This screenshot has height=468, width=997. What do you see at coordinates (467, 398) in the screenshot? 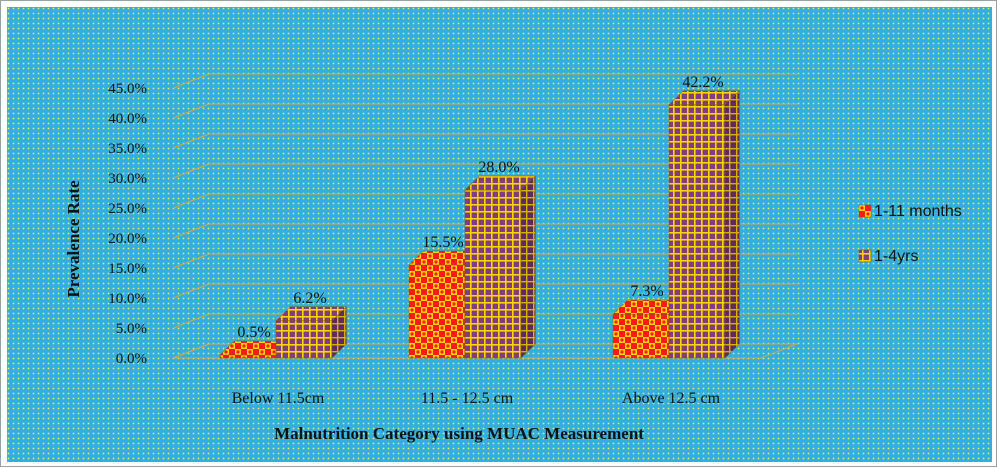
I see `x-category-label: 11.5 - 12.5 cm` at bounding box center [467, 398].